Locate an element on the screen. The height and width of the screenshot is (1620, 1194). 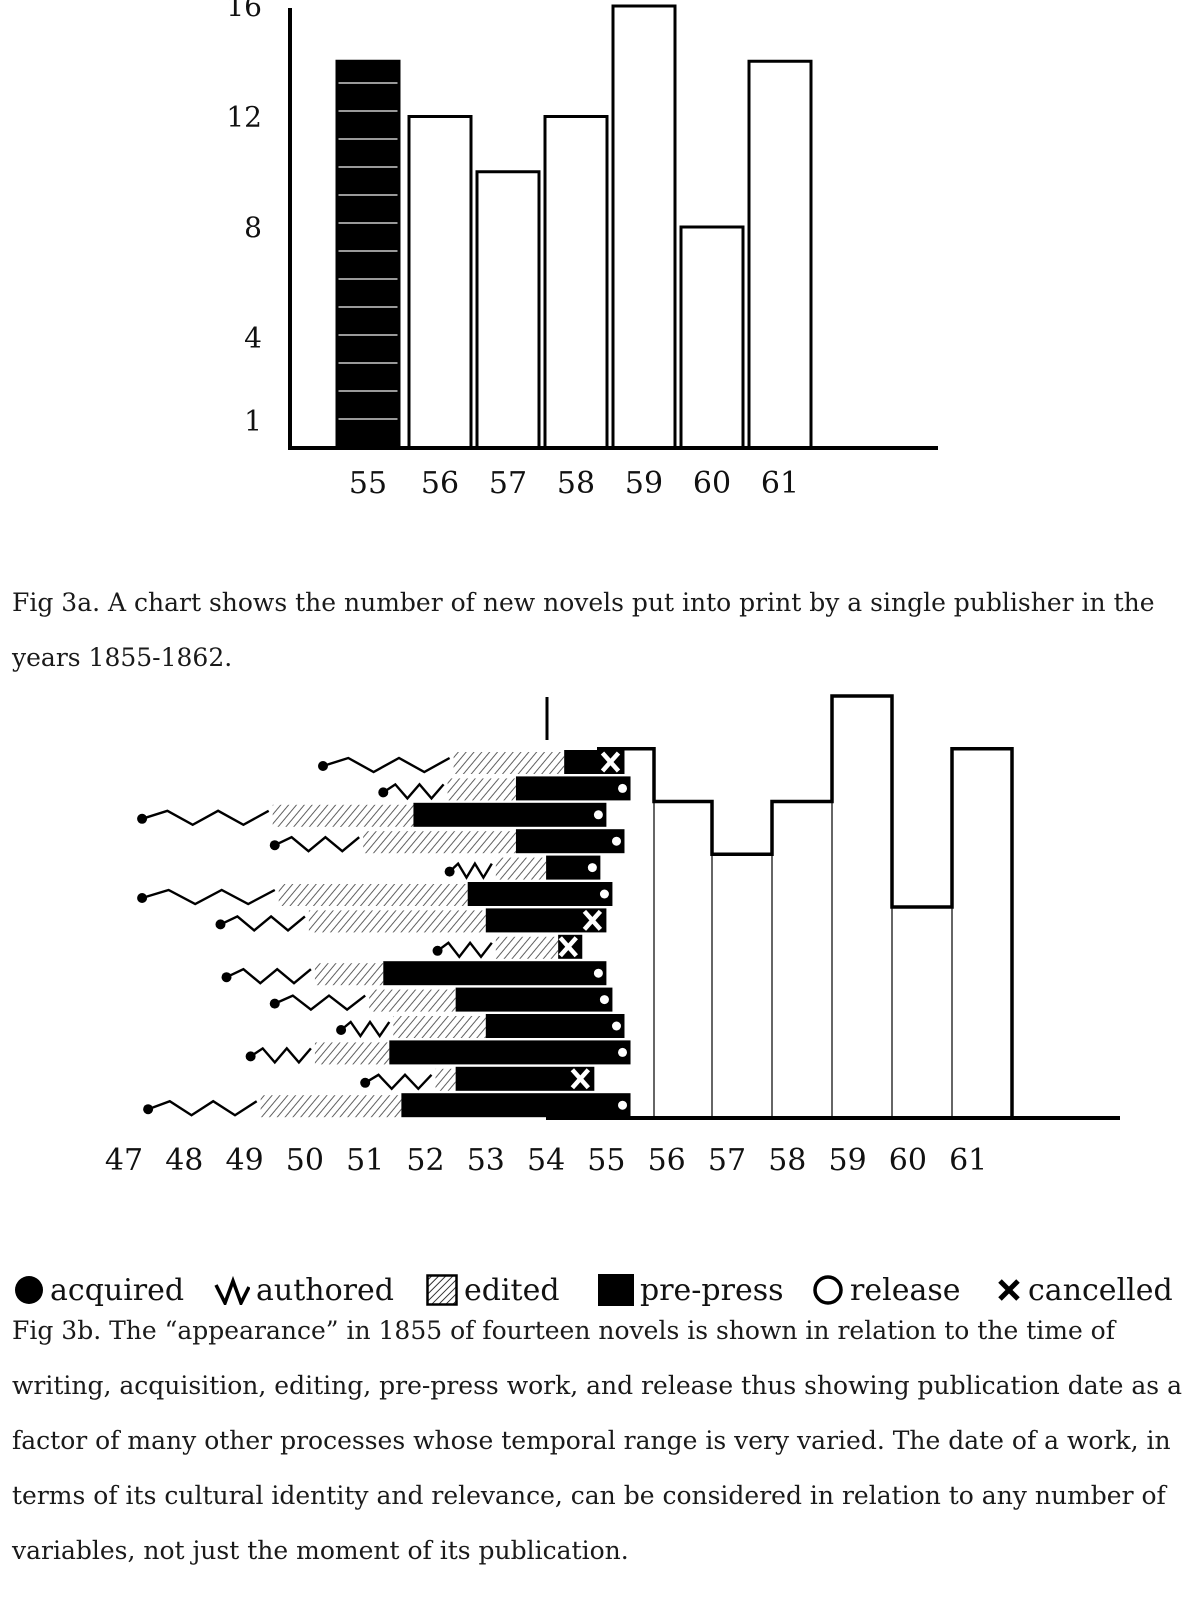
legend-edited-label: edited is located at coordinates (512, 1290).